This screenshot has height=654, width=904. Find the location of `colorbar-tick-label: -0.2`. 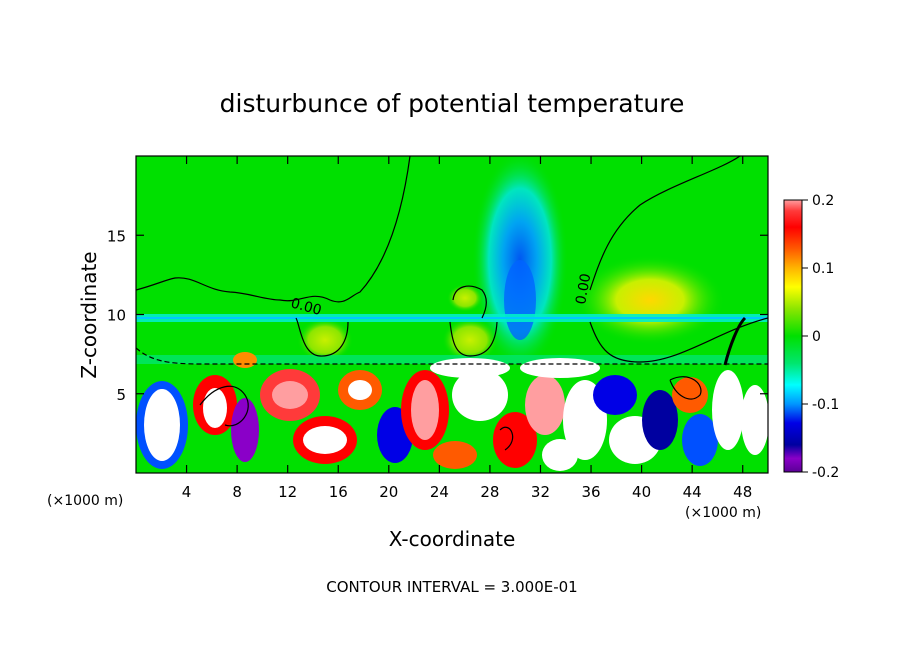

colorbar-tick-label: -0.2 is located at coordinates (825, 473).